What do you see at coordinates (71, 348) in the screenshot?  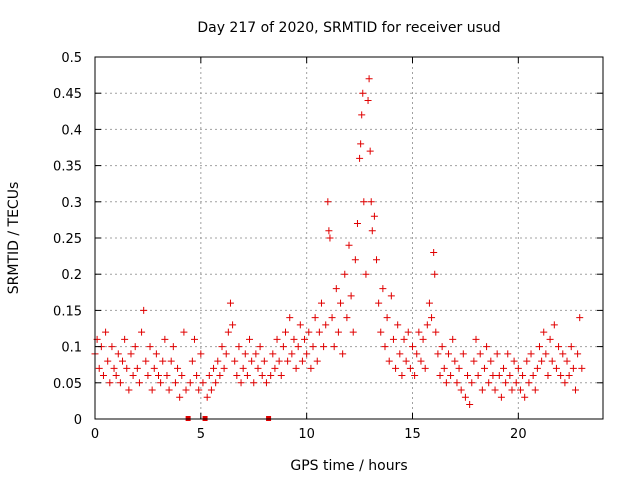 I see `y-tick-label: 0.1` at bounding box center [71, 348].